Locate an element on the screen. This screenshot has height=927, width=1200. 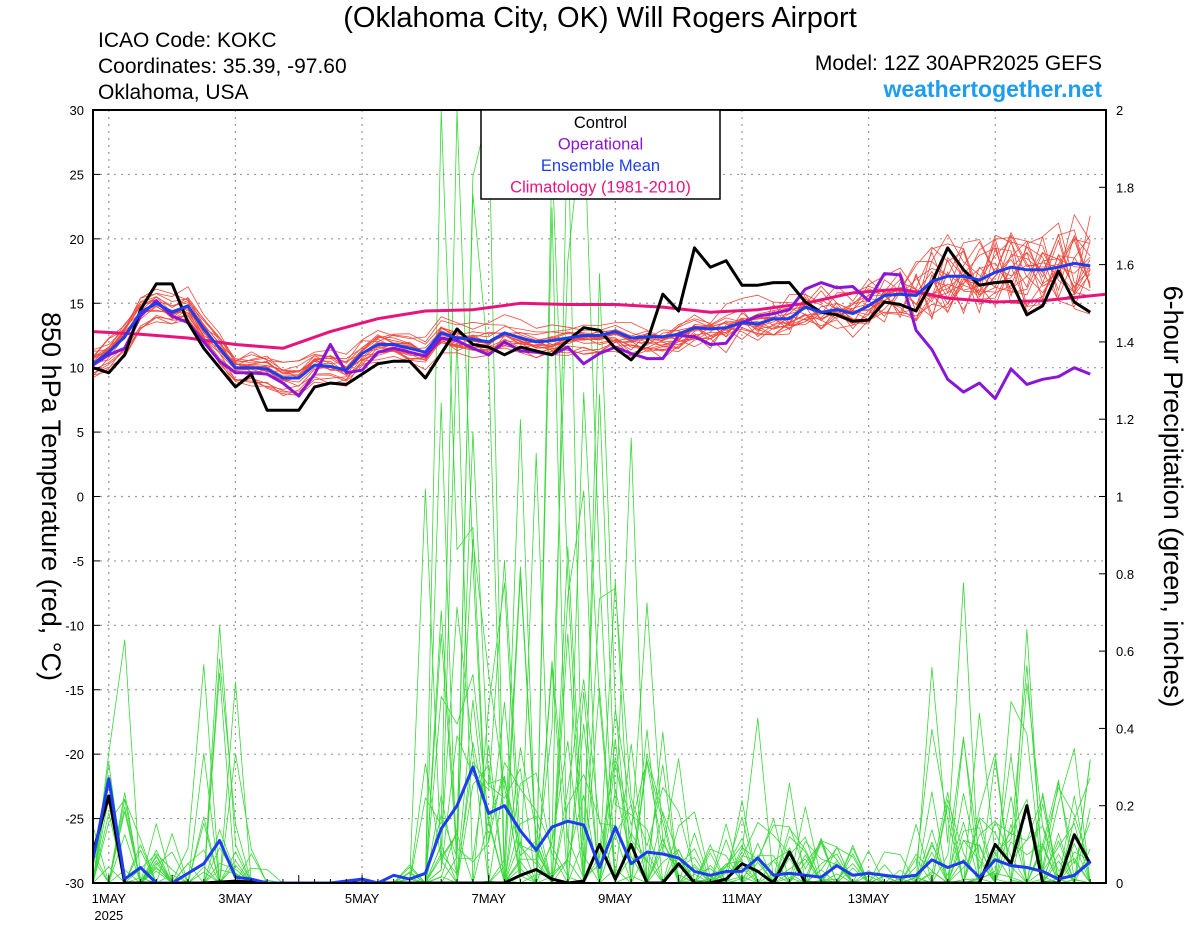
legend-box is located at coordinates (600, 154).